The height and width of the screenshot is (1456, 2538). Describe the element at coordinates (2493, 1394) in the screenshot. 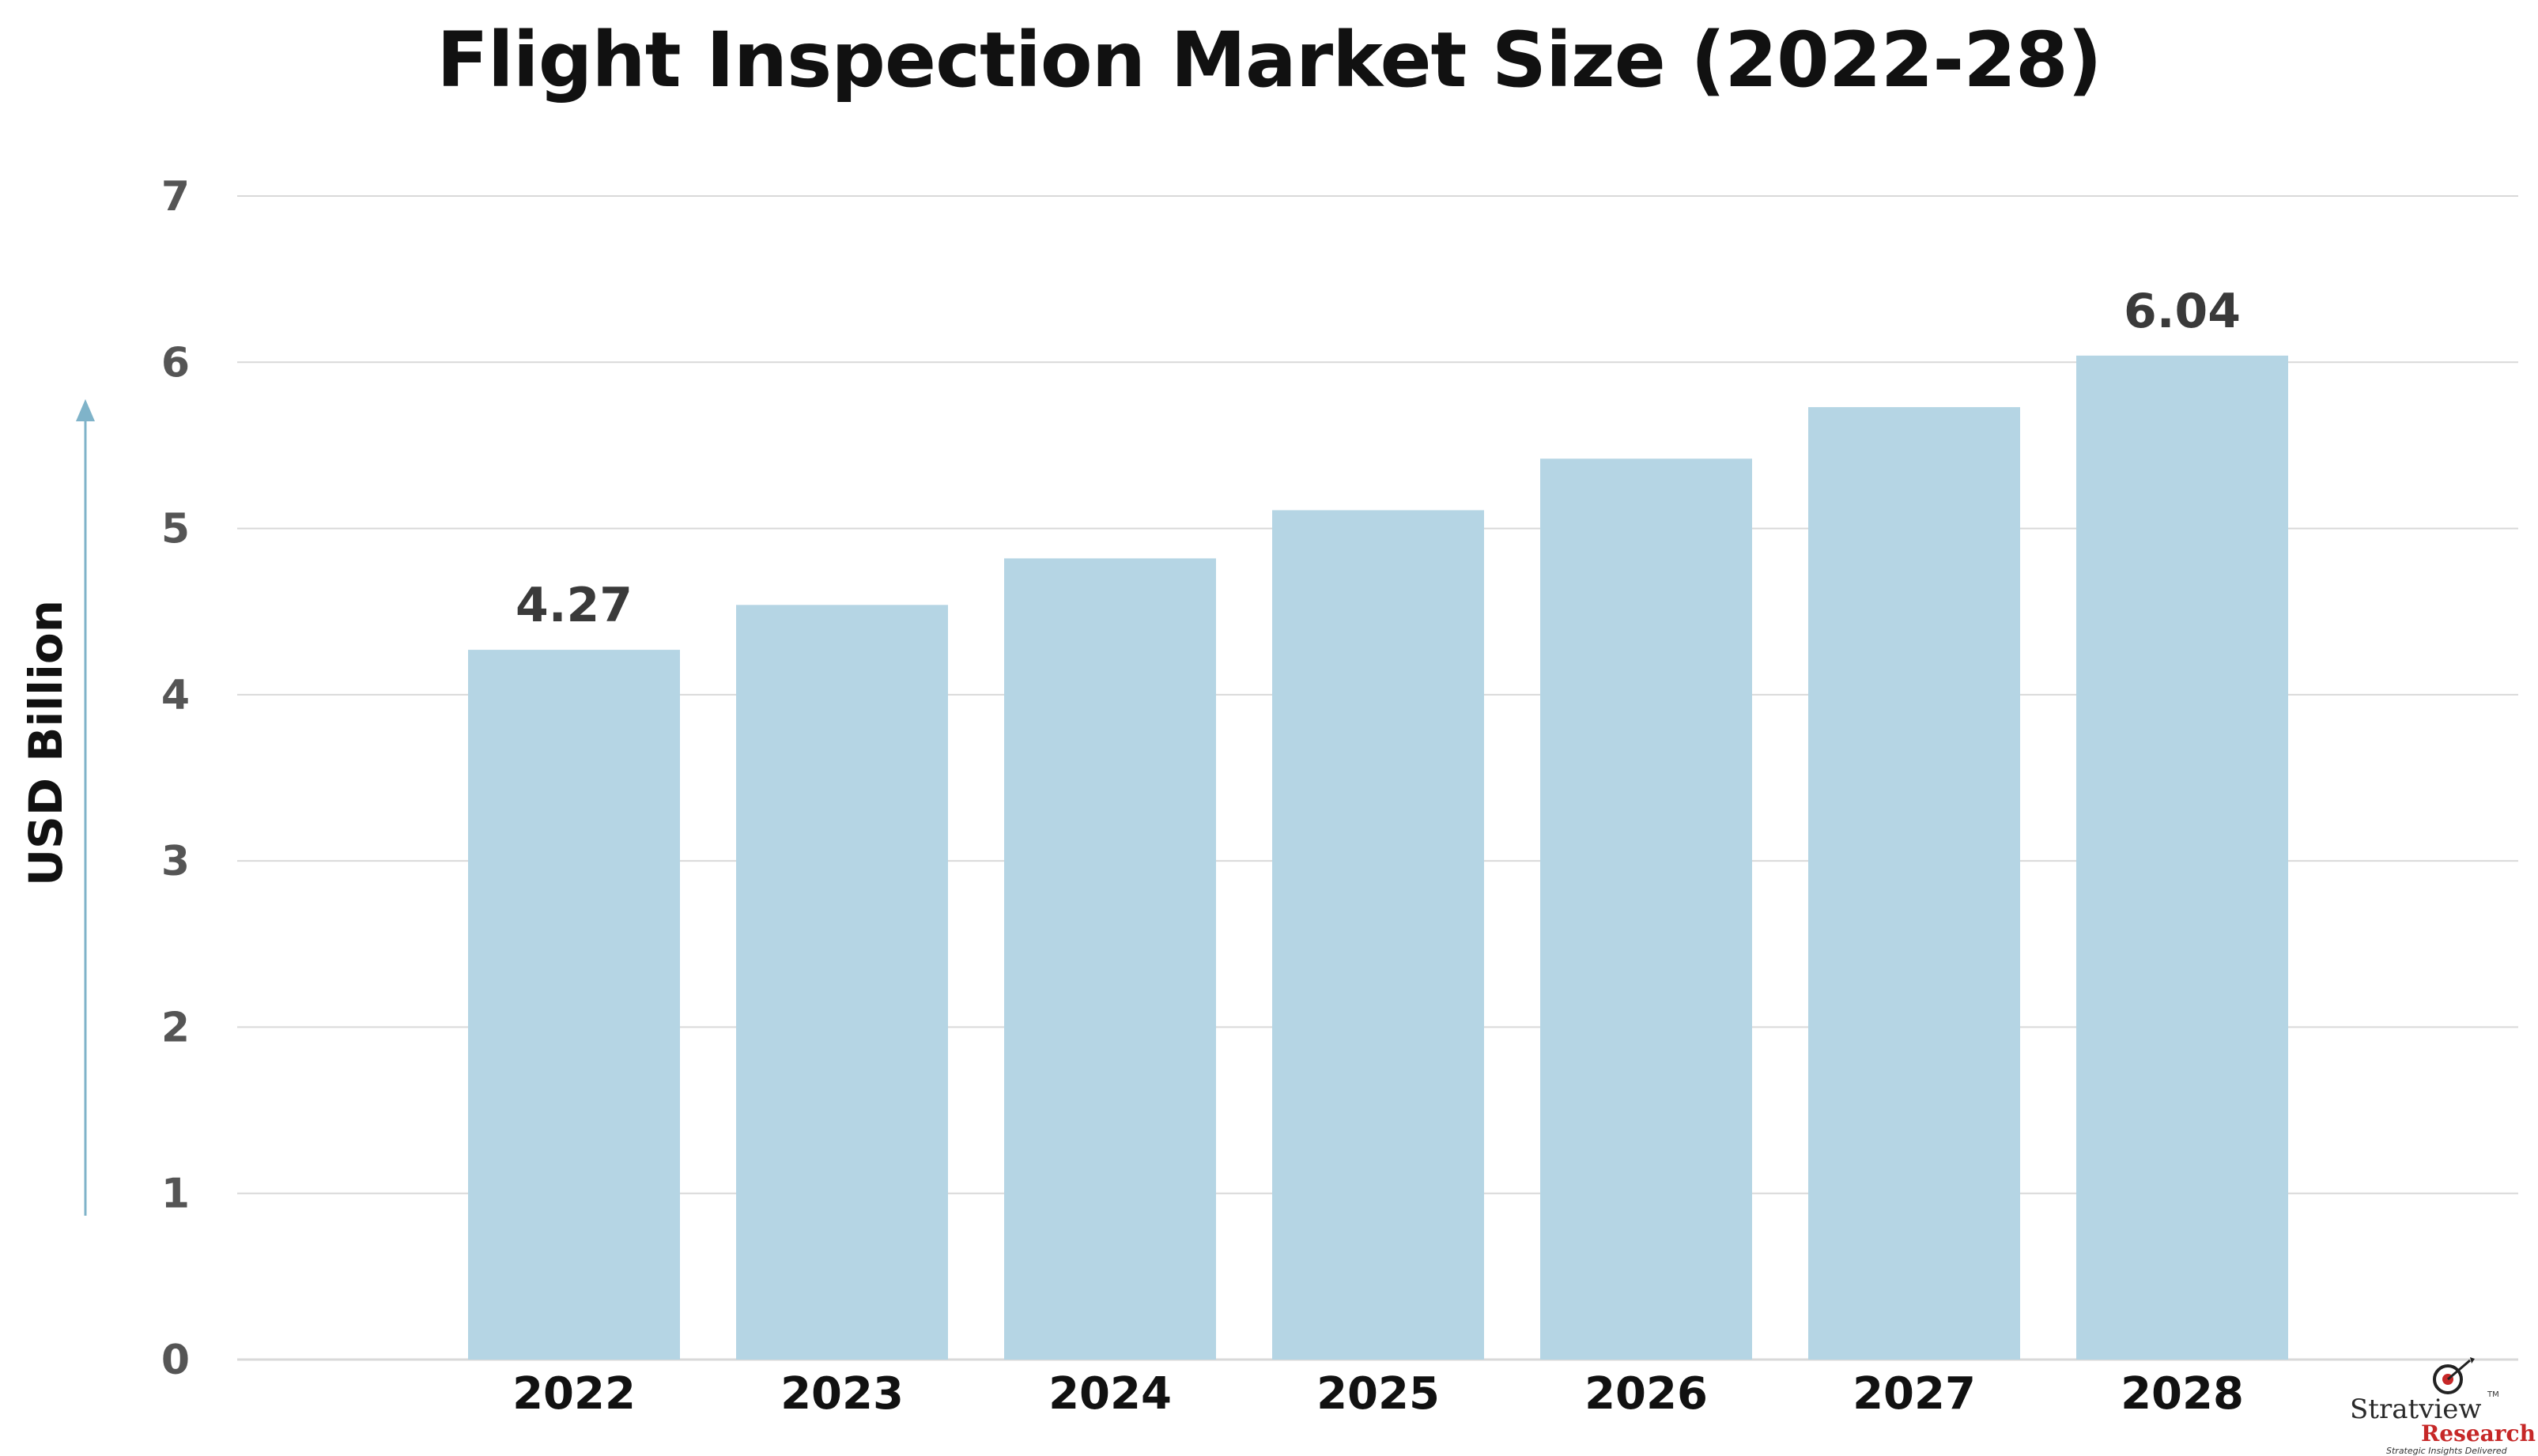

I see `logo-trademark: TM` at that location.